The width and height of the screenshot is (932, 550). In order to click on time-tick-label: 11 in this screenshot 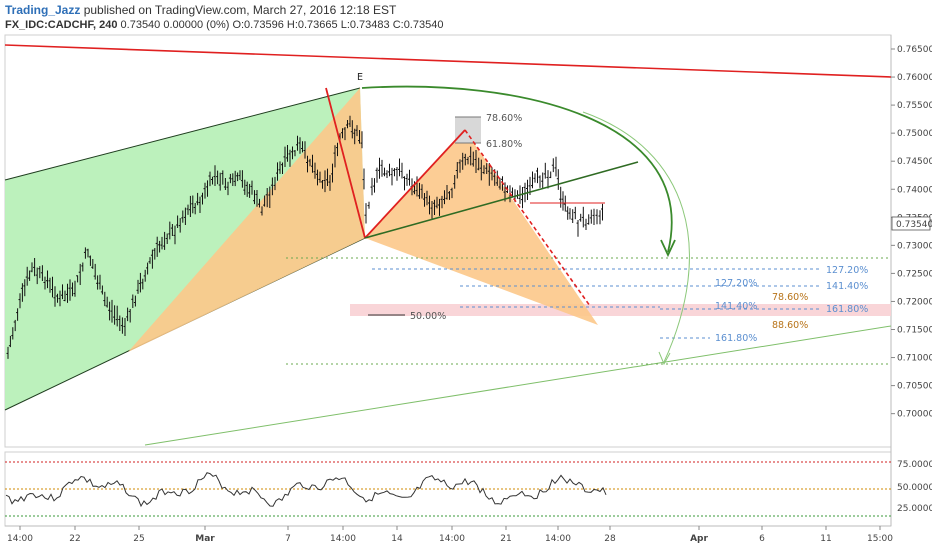, I will do `click(825, 539)`.